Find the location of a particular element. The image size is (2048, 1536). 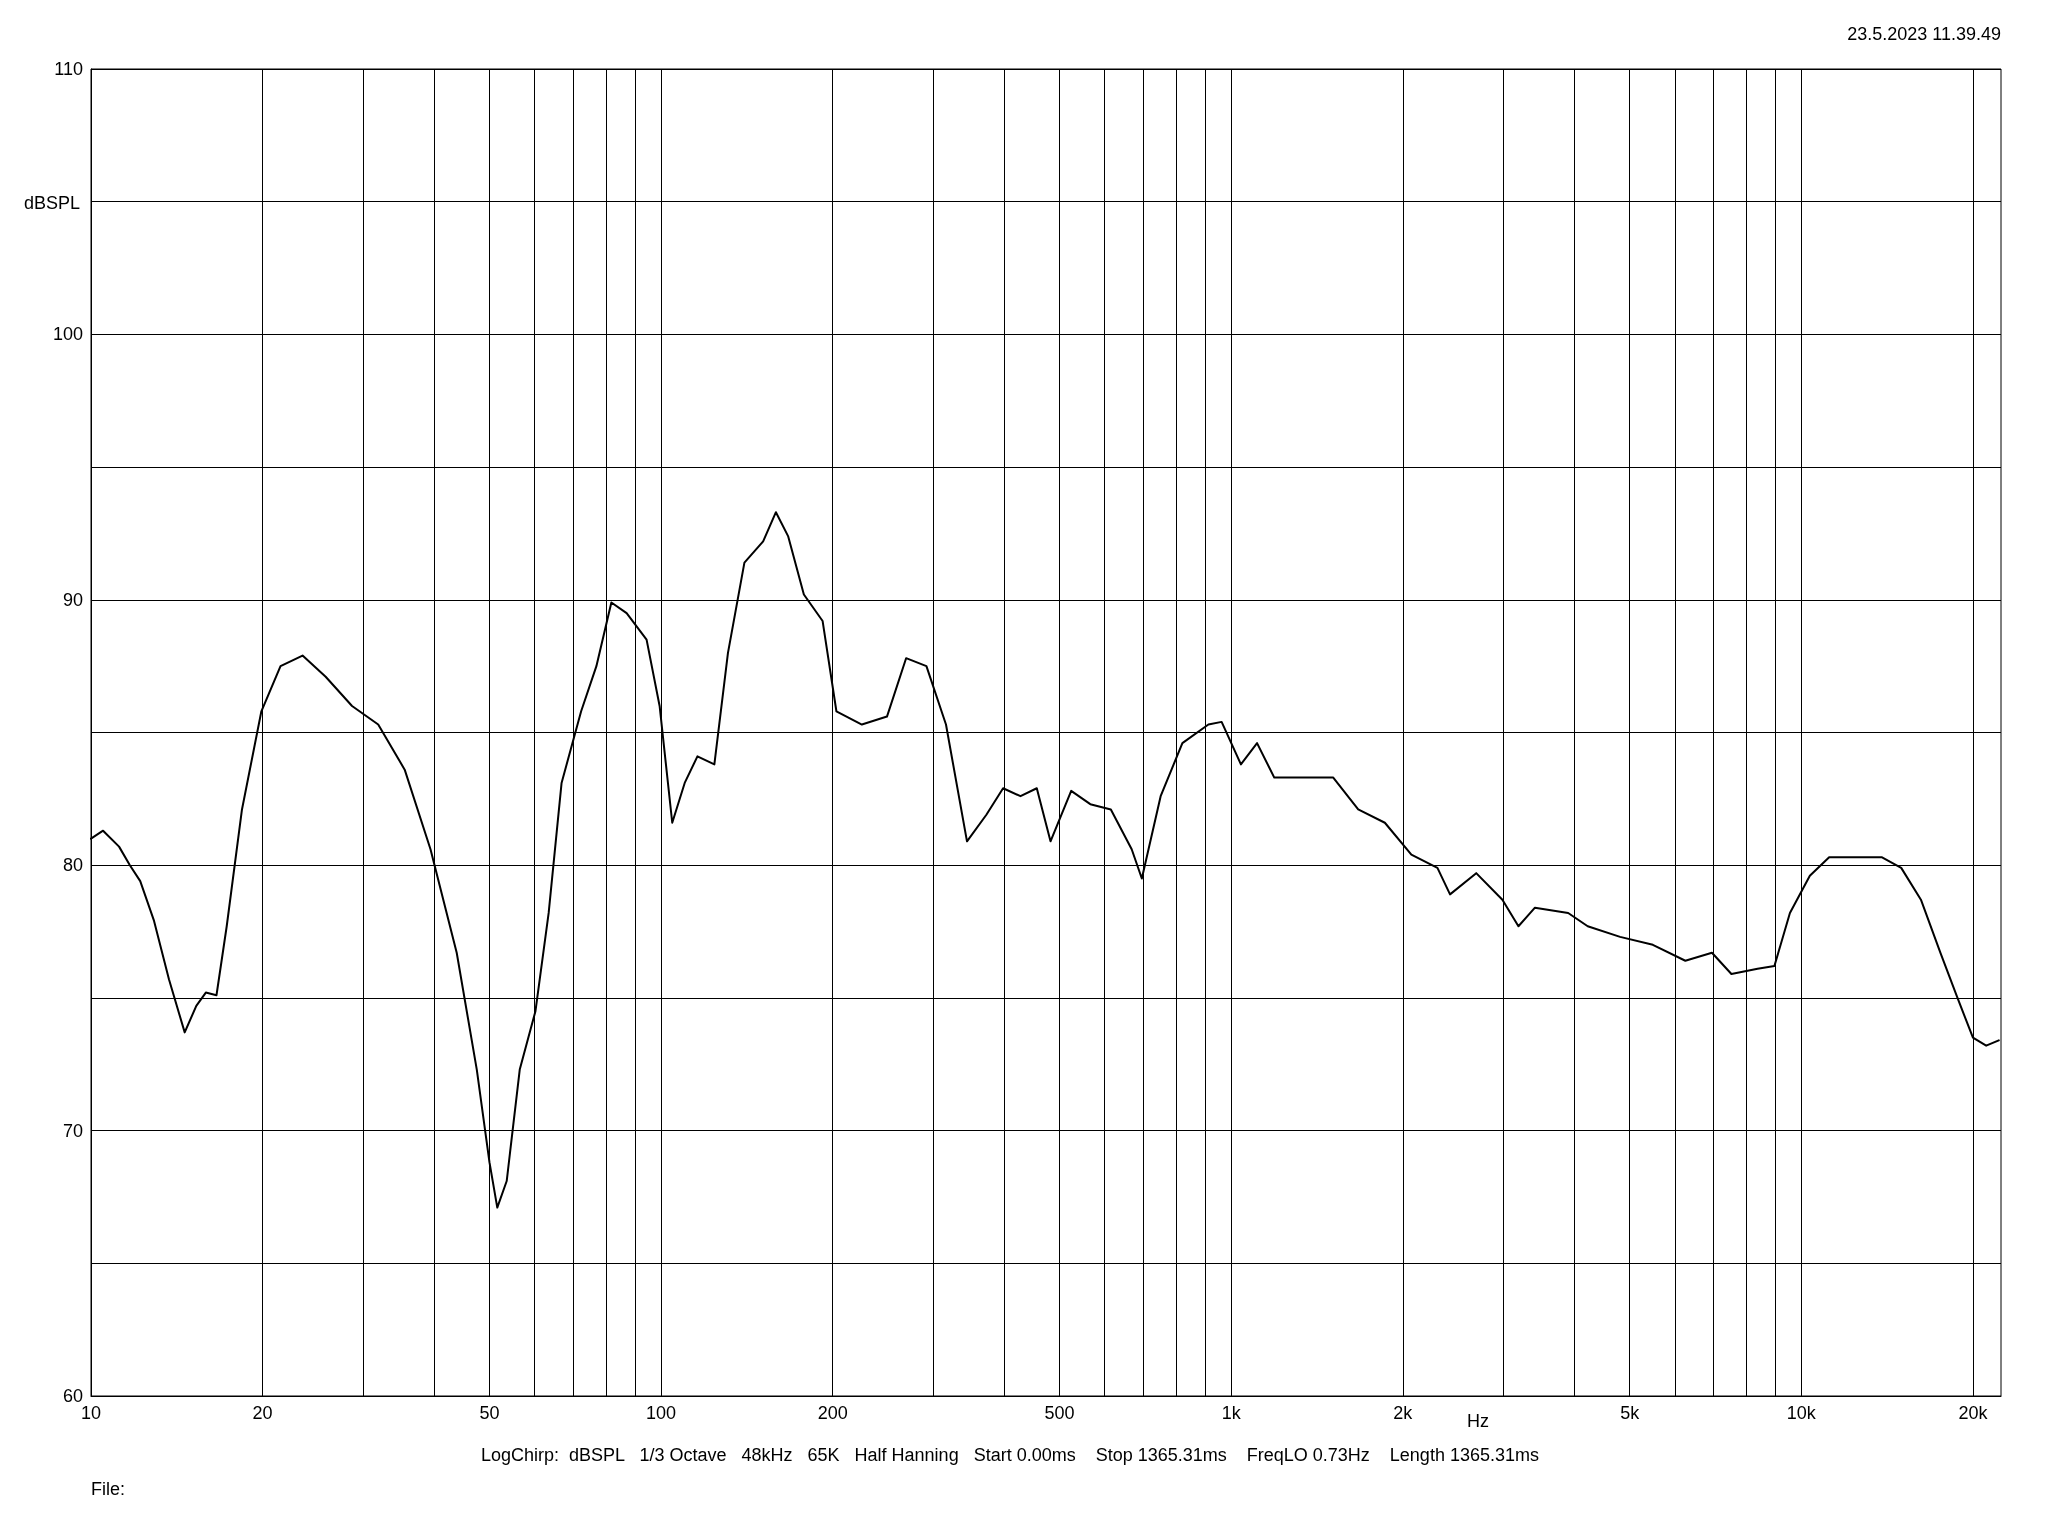

x-axis-title: Hz is located at coordinates (1478, 1421).